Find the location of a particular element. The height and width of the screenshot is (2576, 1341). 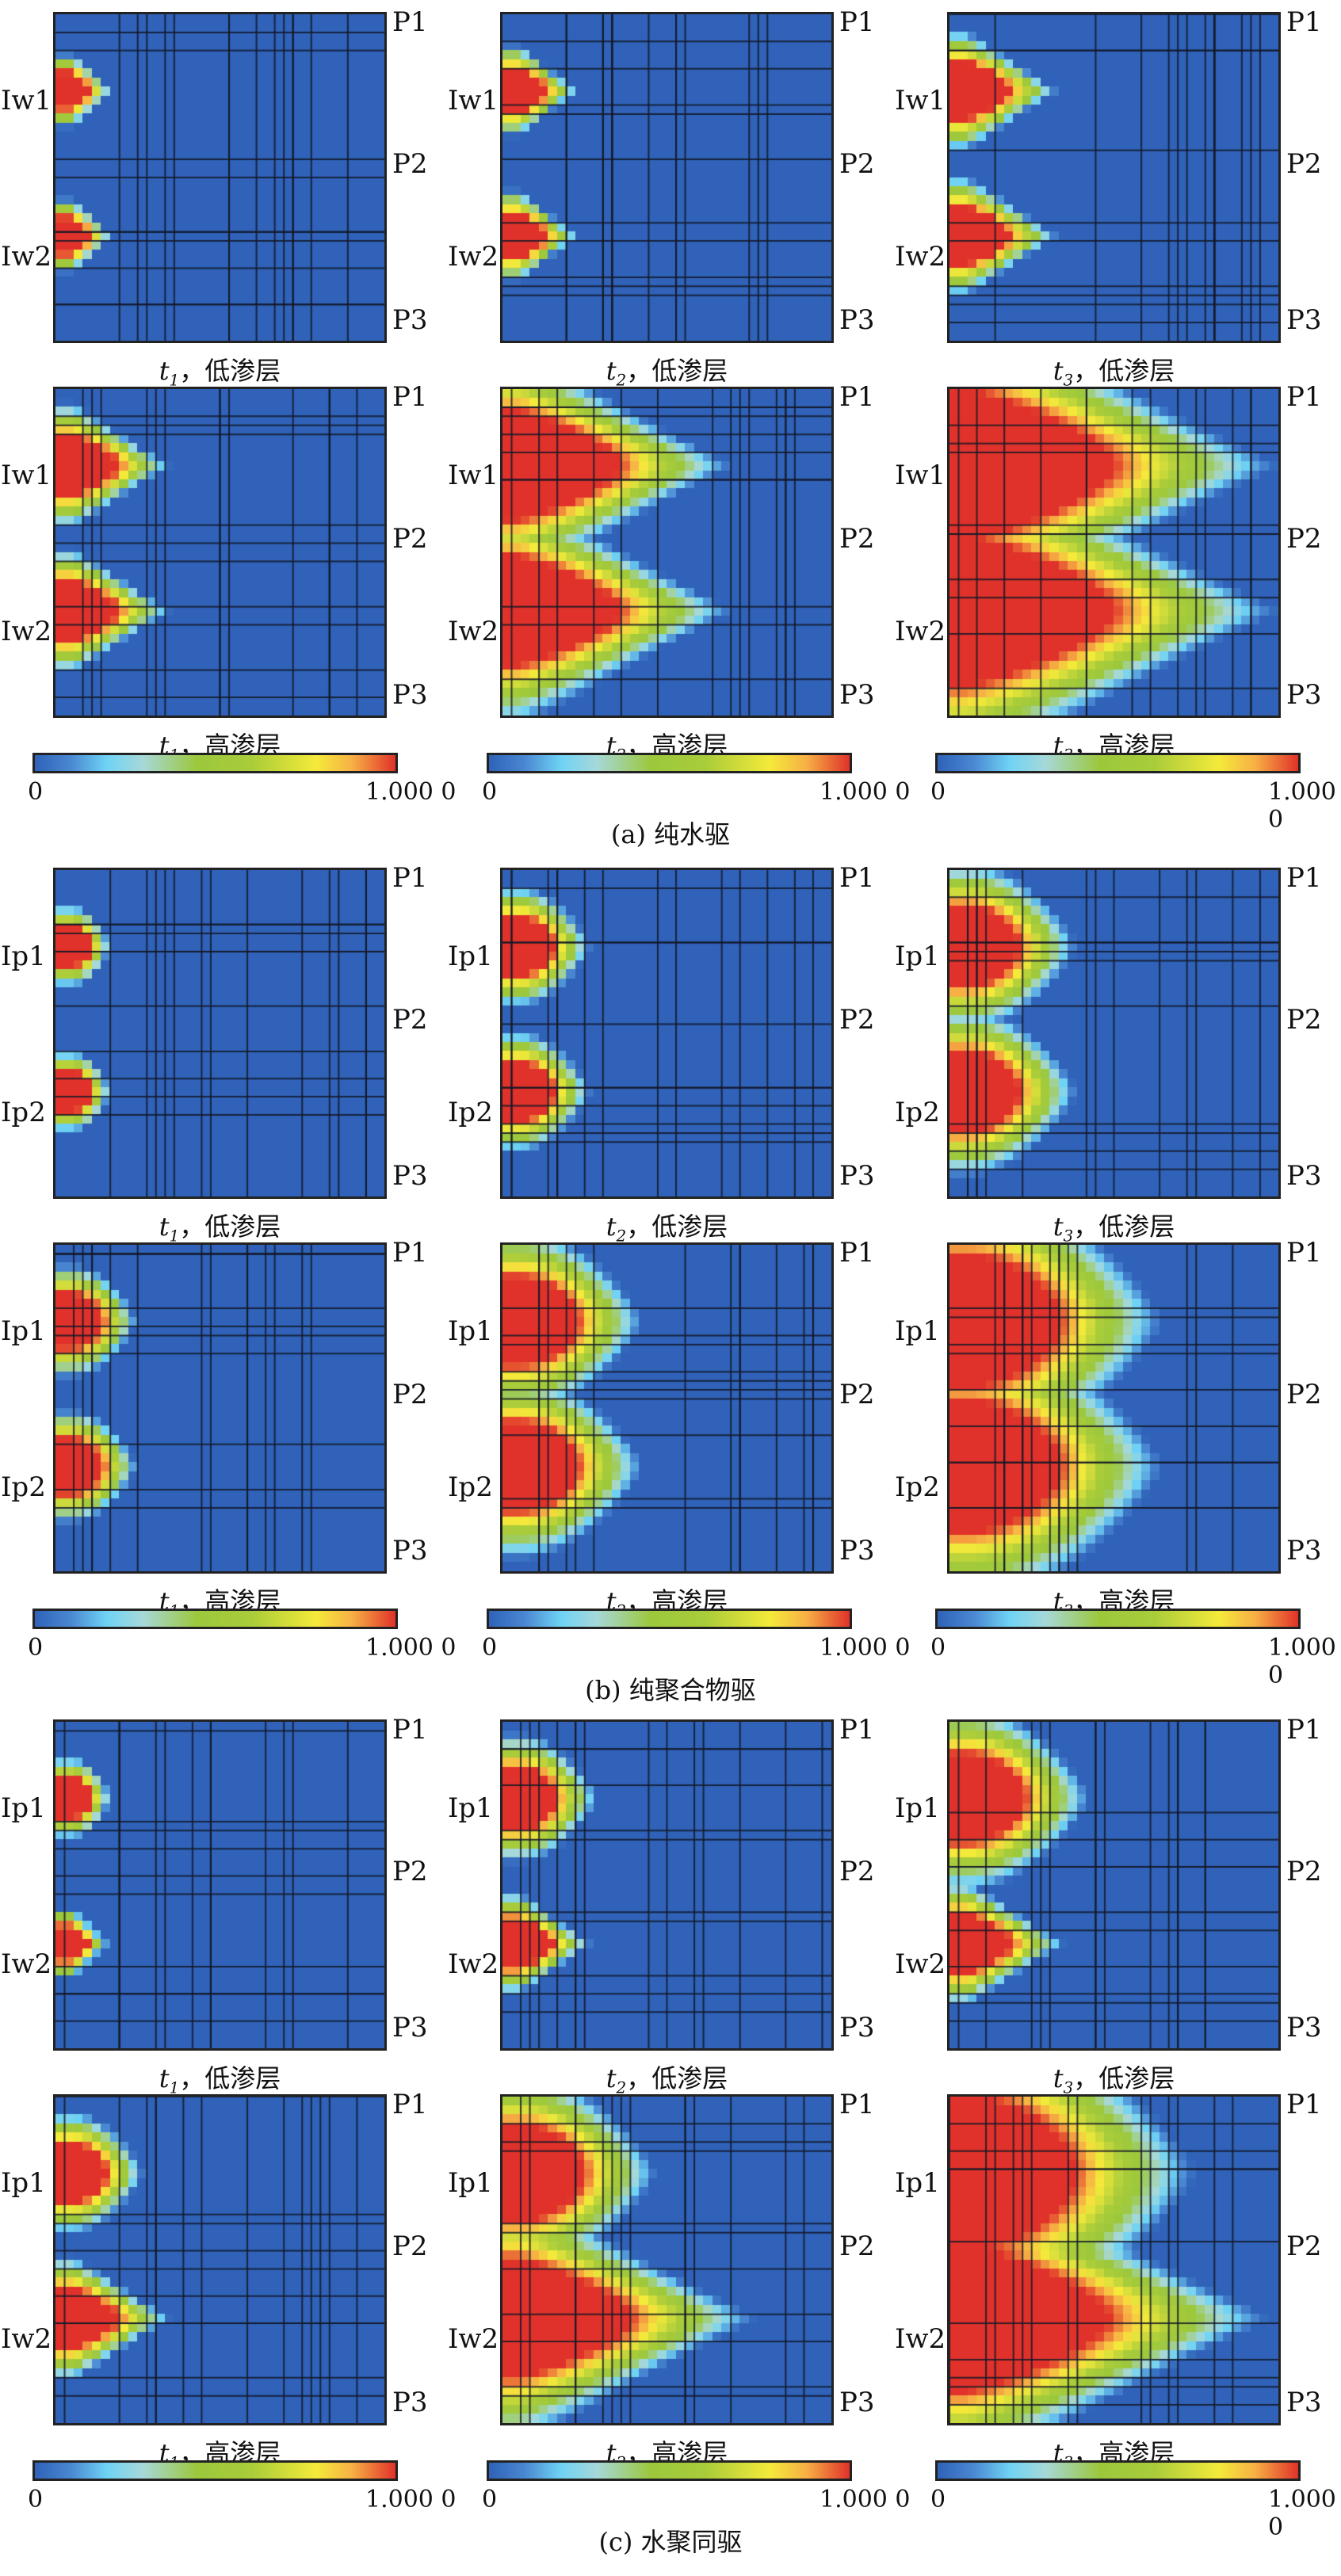

panel-caption: t3，低渗层 is located at coordinates (1114, 1226).